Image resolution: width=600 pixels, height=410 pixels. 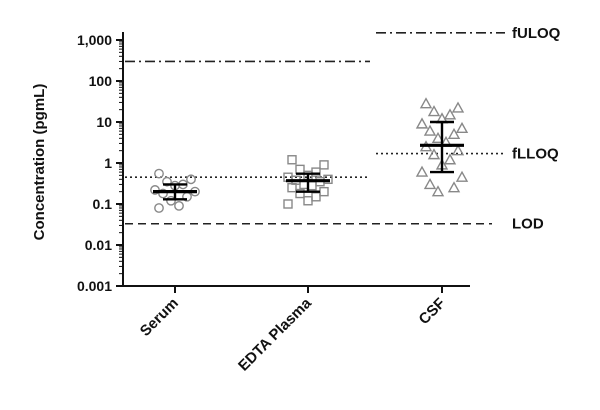 I want to click on y-tick-label: 0.1, so click(x=103, y=204).